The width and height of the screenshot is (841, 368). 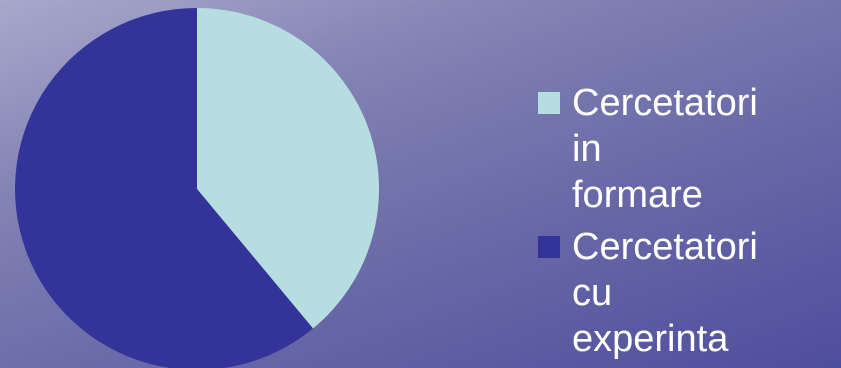 I want to click on legend-item-formare: Cercetatori in formare, so click(x=688, y=149).